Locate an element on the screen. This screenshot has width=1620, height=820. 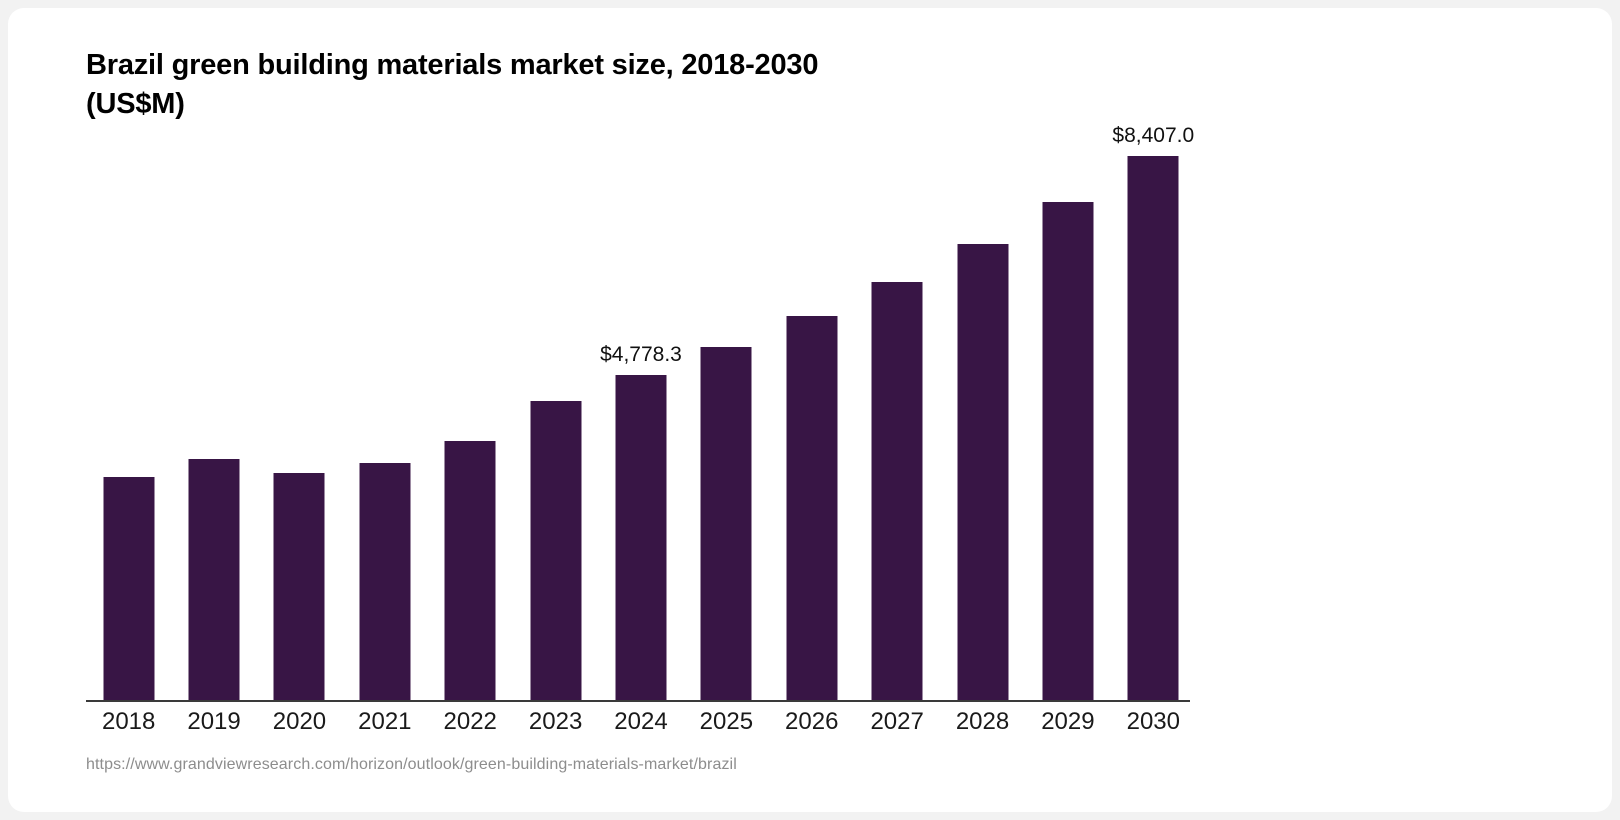
x-axis-tick-label: 2023 is located at coordinates (555, 721).